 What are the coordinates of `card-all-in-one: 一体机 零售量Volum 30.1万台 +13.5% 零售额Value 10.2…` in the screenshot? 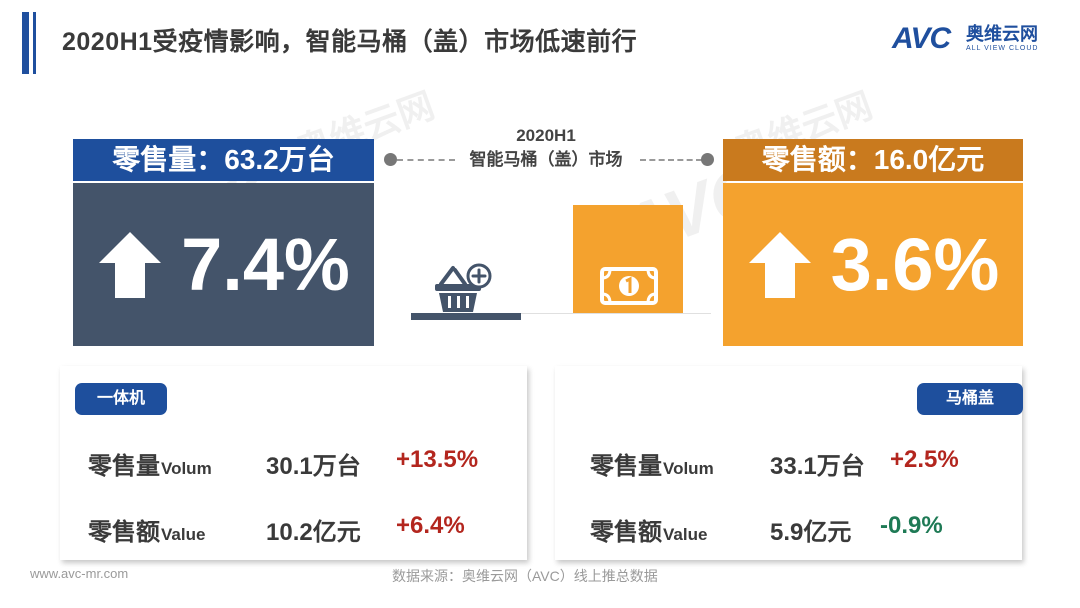 It's located at (293, 463).